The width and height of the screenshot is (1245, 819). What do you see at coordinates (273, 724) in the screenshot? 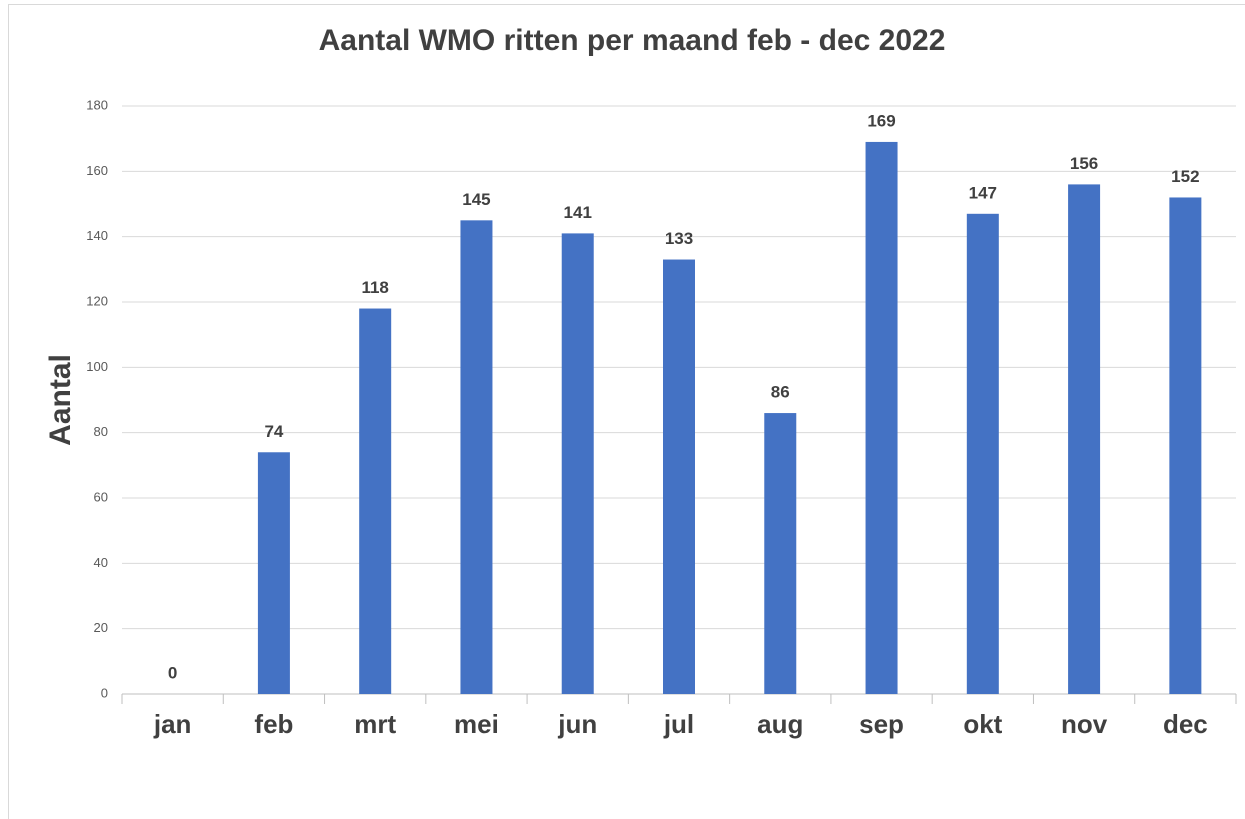
I see `x-tick-label: feb` at bounding box center [273, 724].